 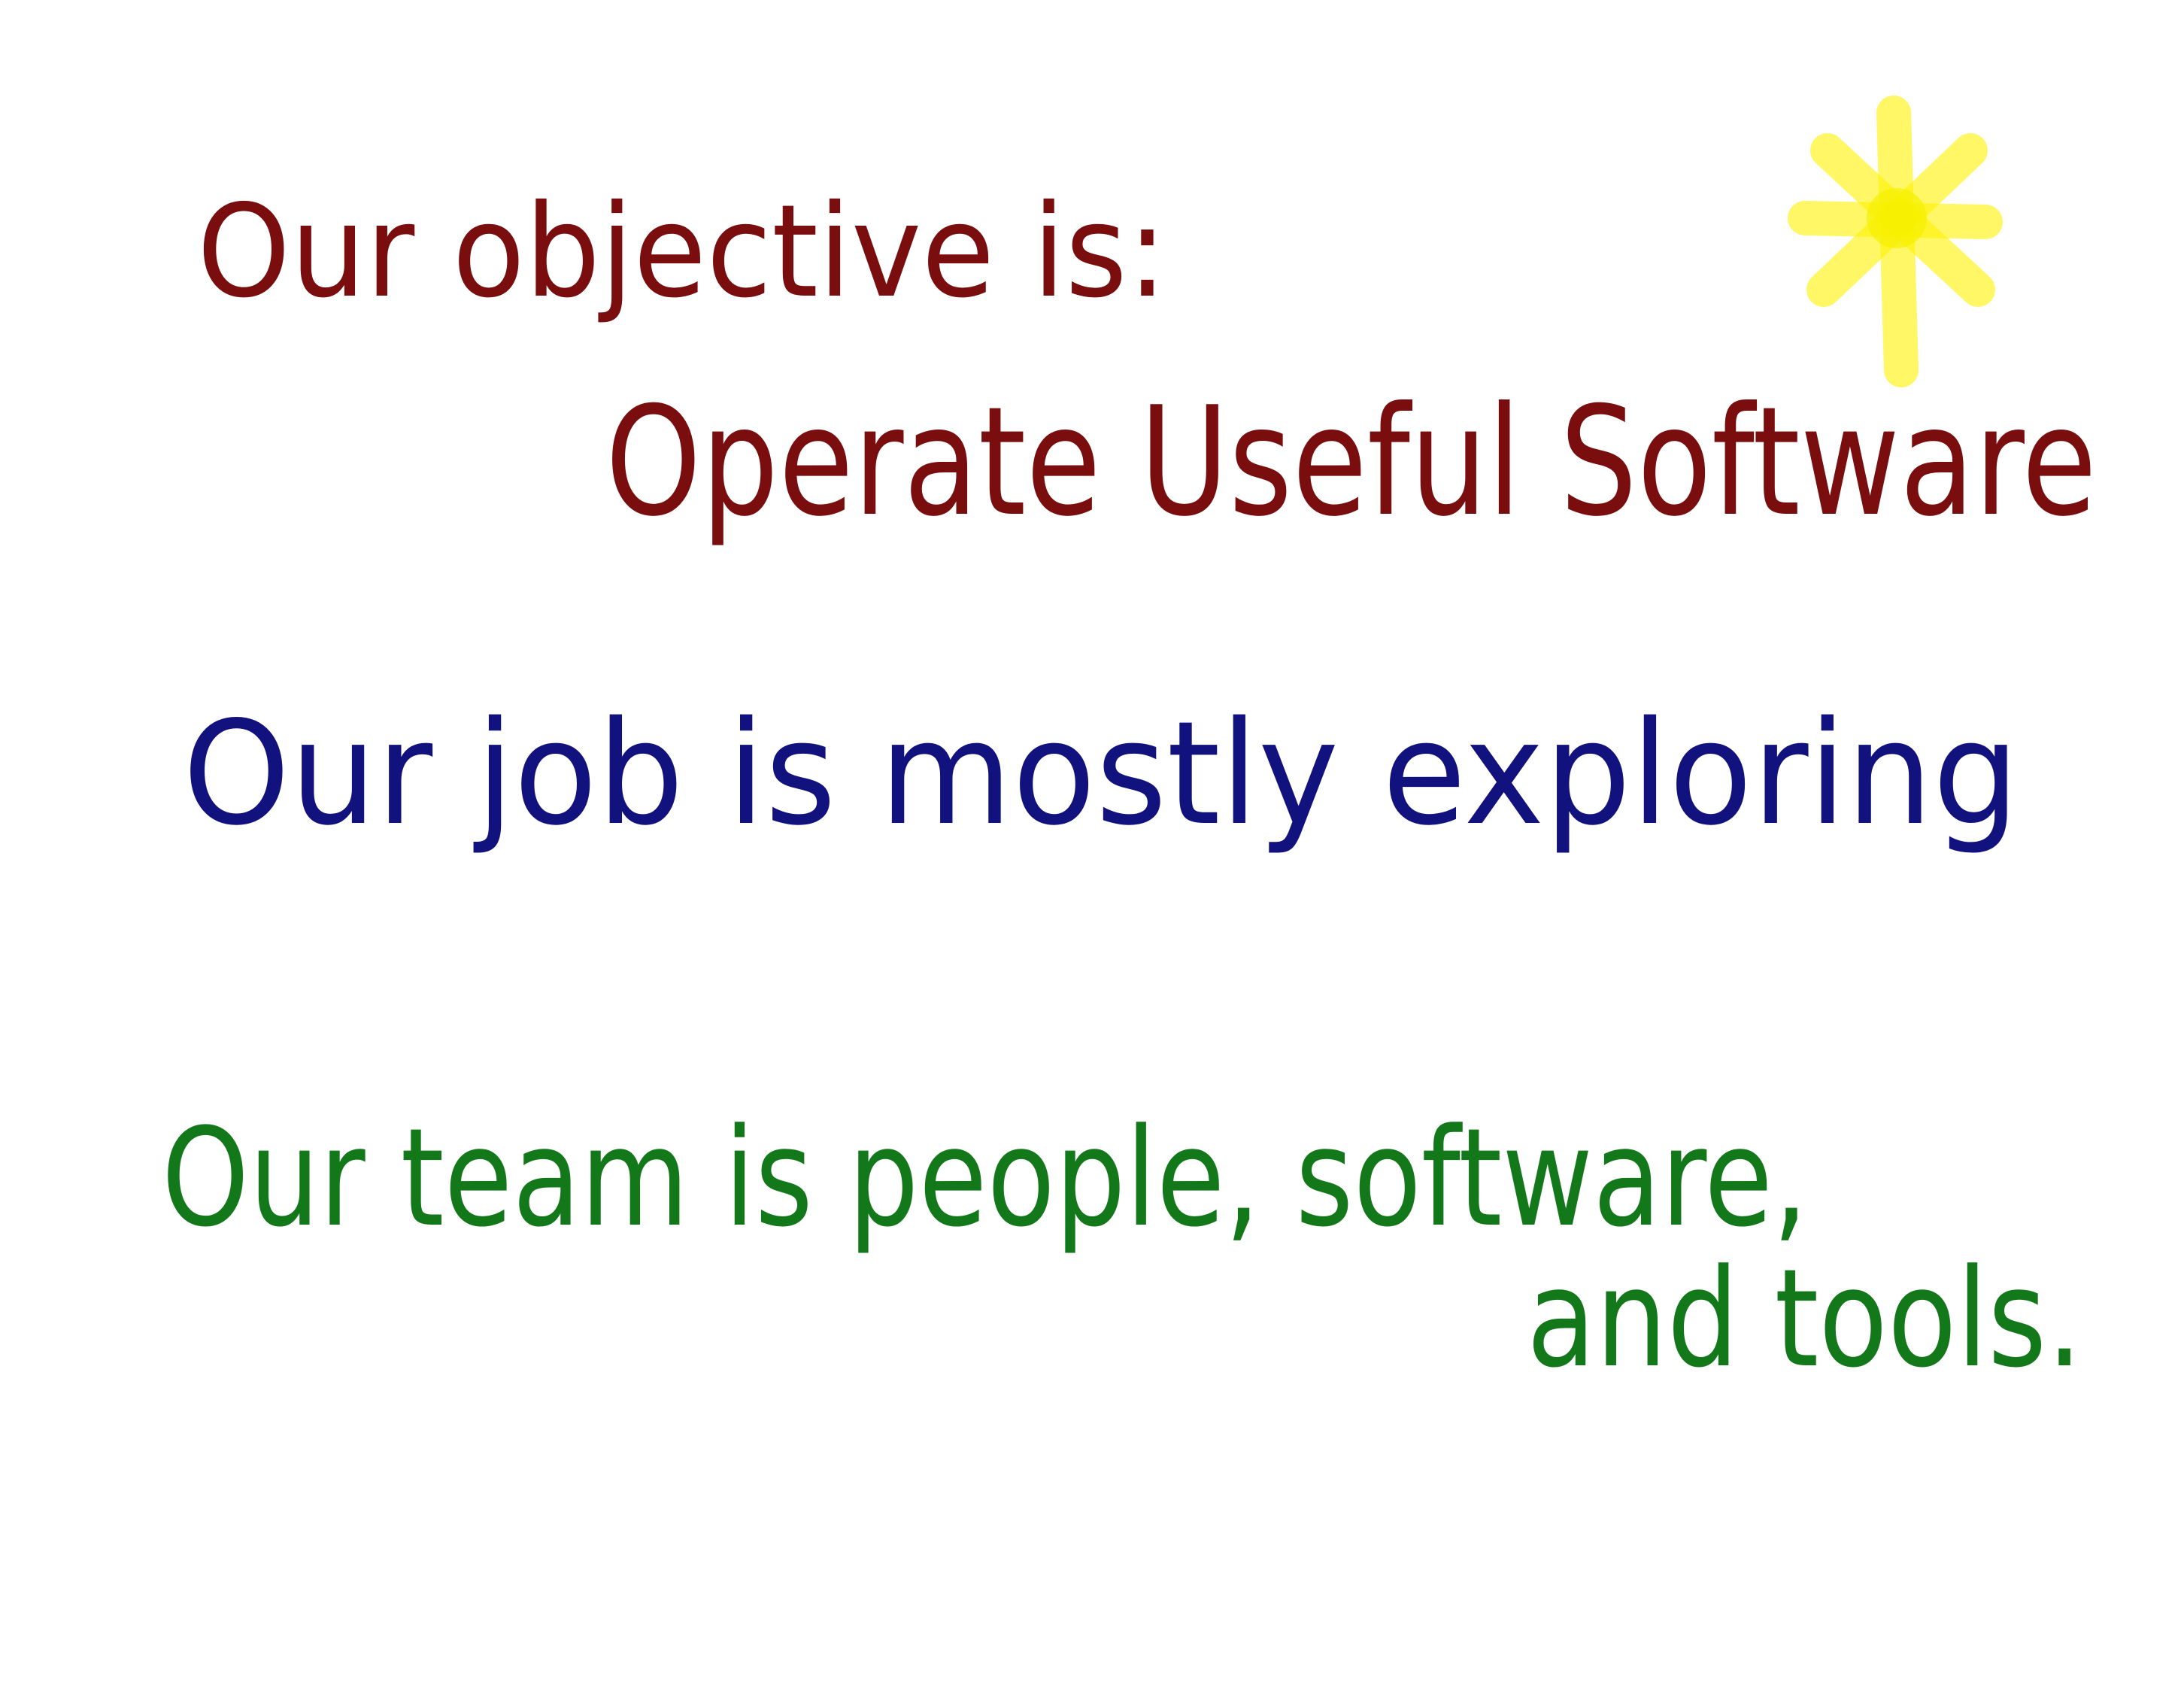 I want to click on job-text: Our job is mostly exploring, so click(x=1101, y=774).